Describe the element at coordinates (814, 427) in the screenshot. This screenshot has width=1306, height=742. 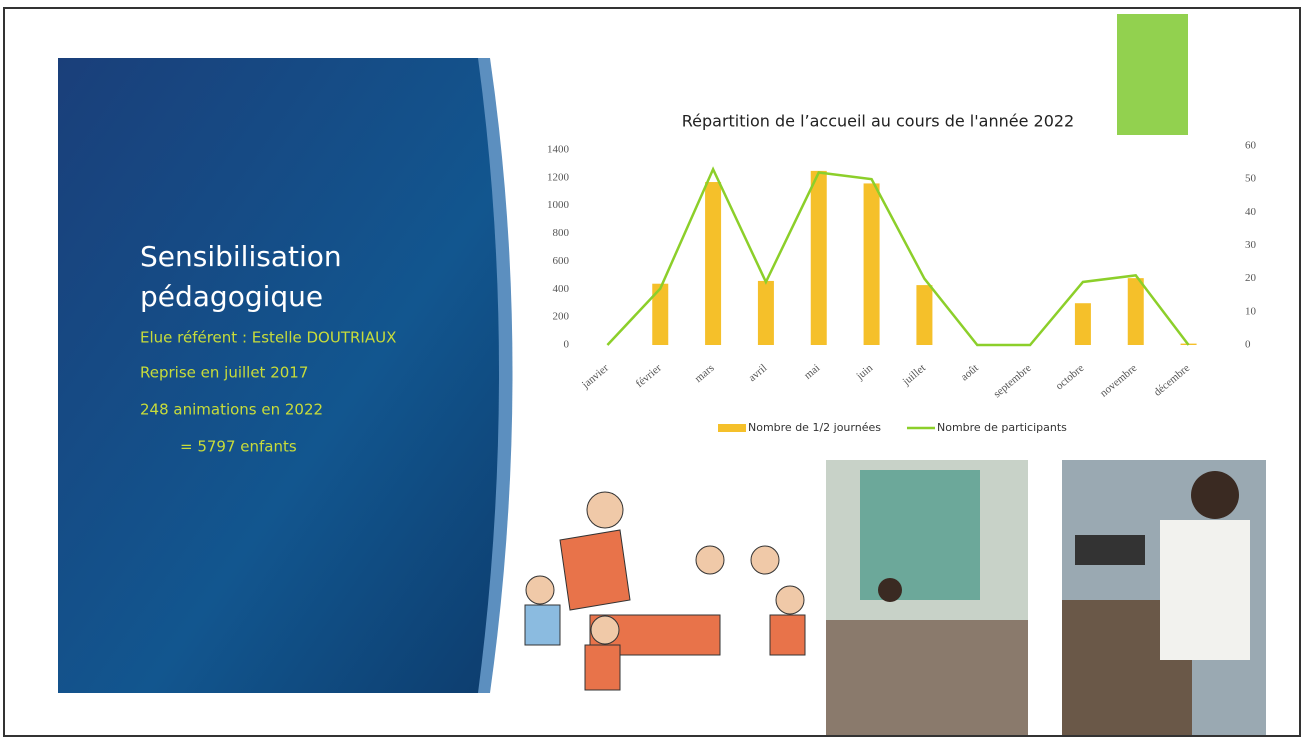
I see `legend-label: Nombre de 1/2 journées` at that location.